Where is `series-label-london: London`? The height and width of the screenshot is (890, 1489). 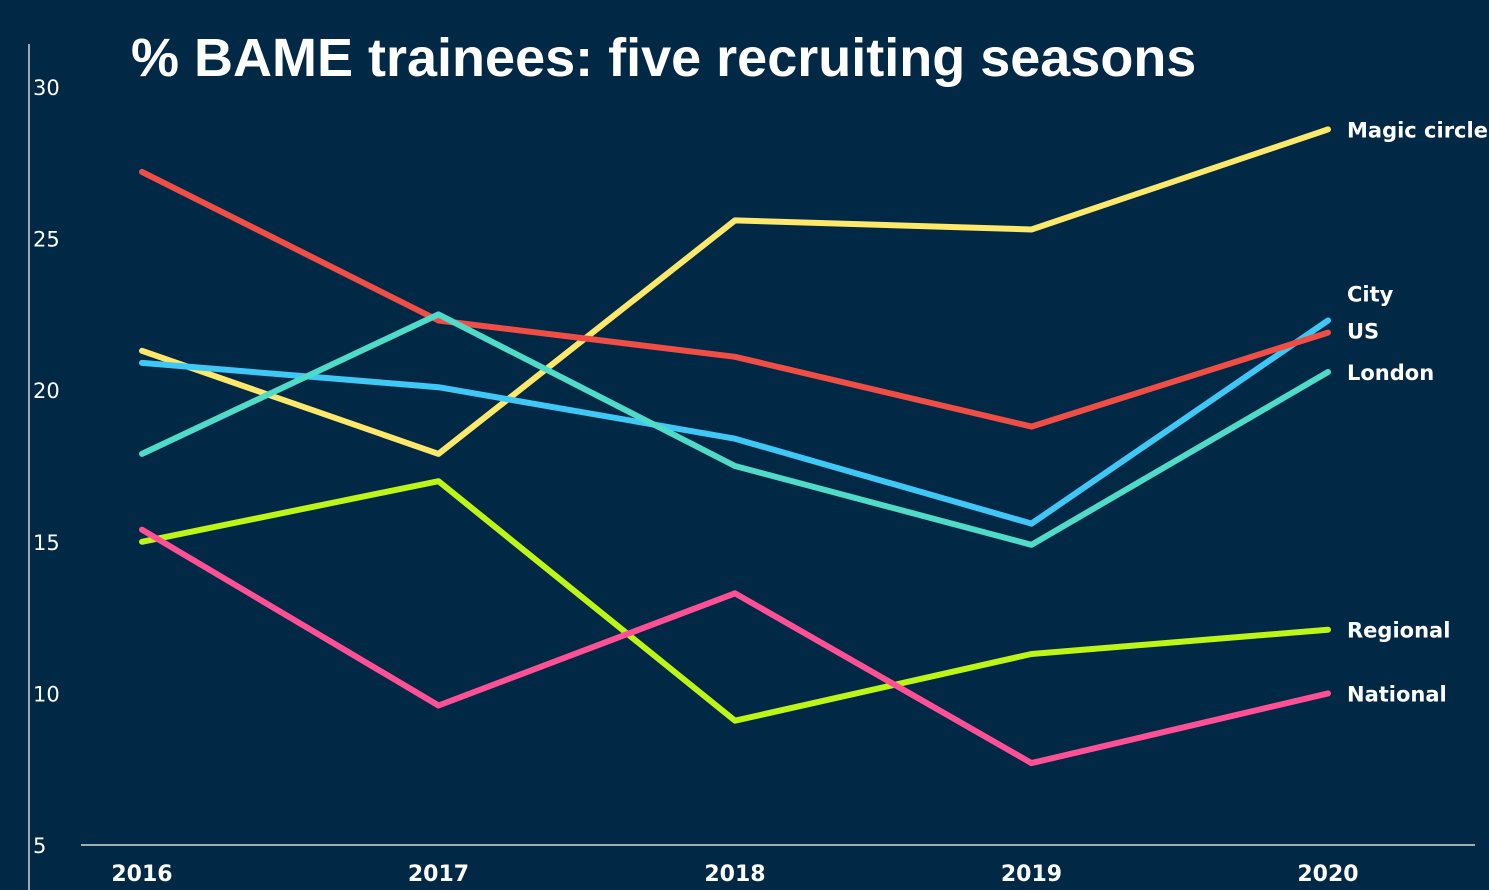 series-label-london: London is located at coordinates (1390, 373).